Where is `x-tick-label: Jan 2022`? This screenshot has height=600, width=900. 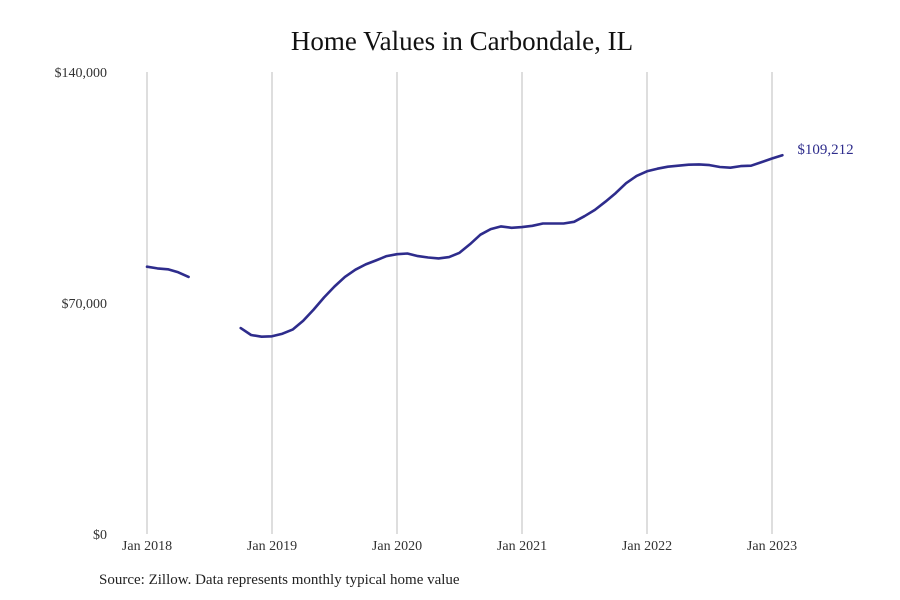
x-tick-label: Jan 2022 is located at coordinates (647, 546).